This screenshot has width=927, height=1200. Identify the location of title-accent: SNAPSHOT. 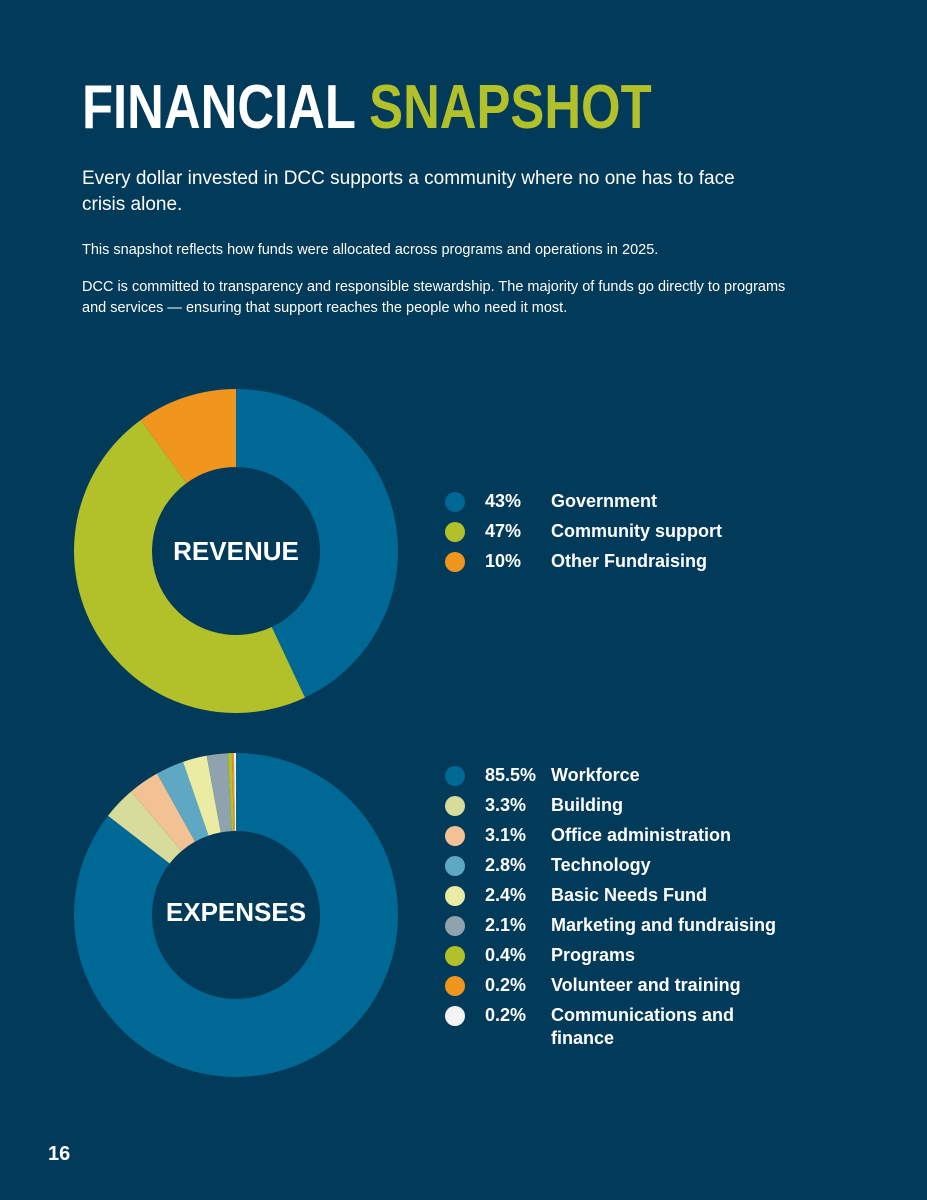
(510, 107).